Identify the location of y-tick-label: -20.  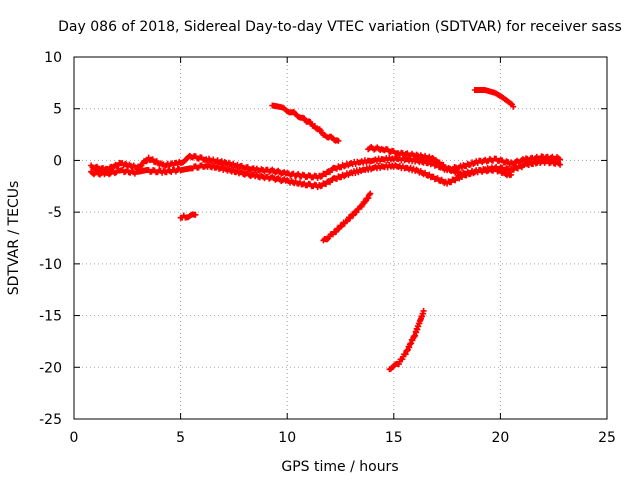
(50, 368).